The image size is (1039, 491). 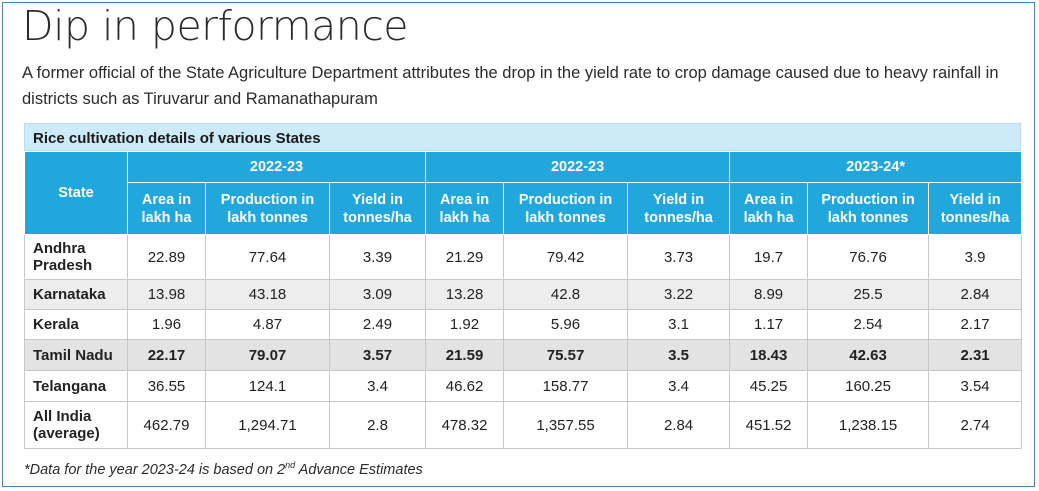 I want to click on state-name: Karnataka, so click(x=76, y=294).